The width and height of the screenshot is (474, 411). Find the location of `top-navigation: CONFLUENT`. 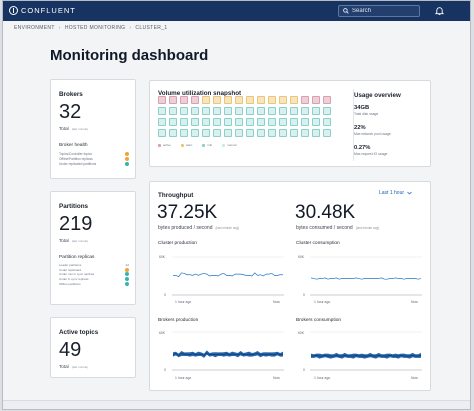

top-navigation: CONFLUENT is located at coordinates (236, 11).